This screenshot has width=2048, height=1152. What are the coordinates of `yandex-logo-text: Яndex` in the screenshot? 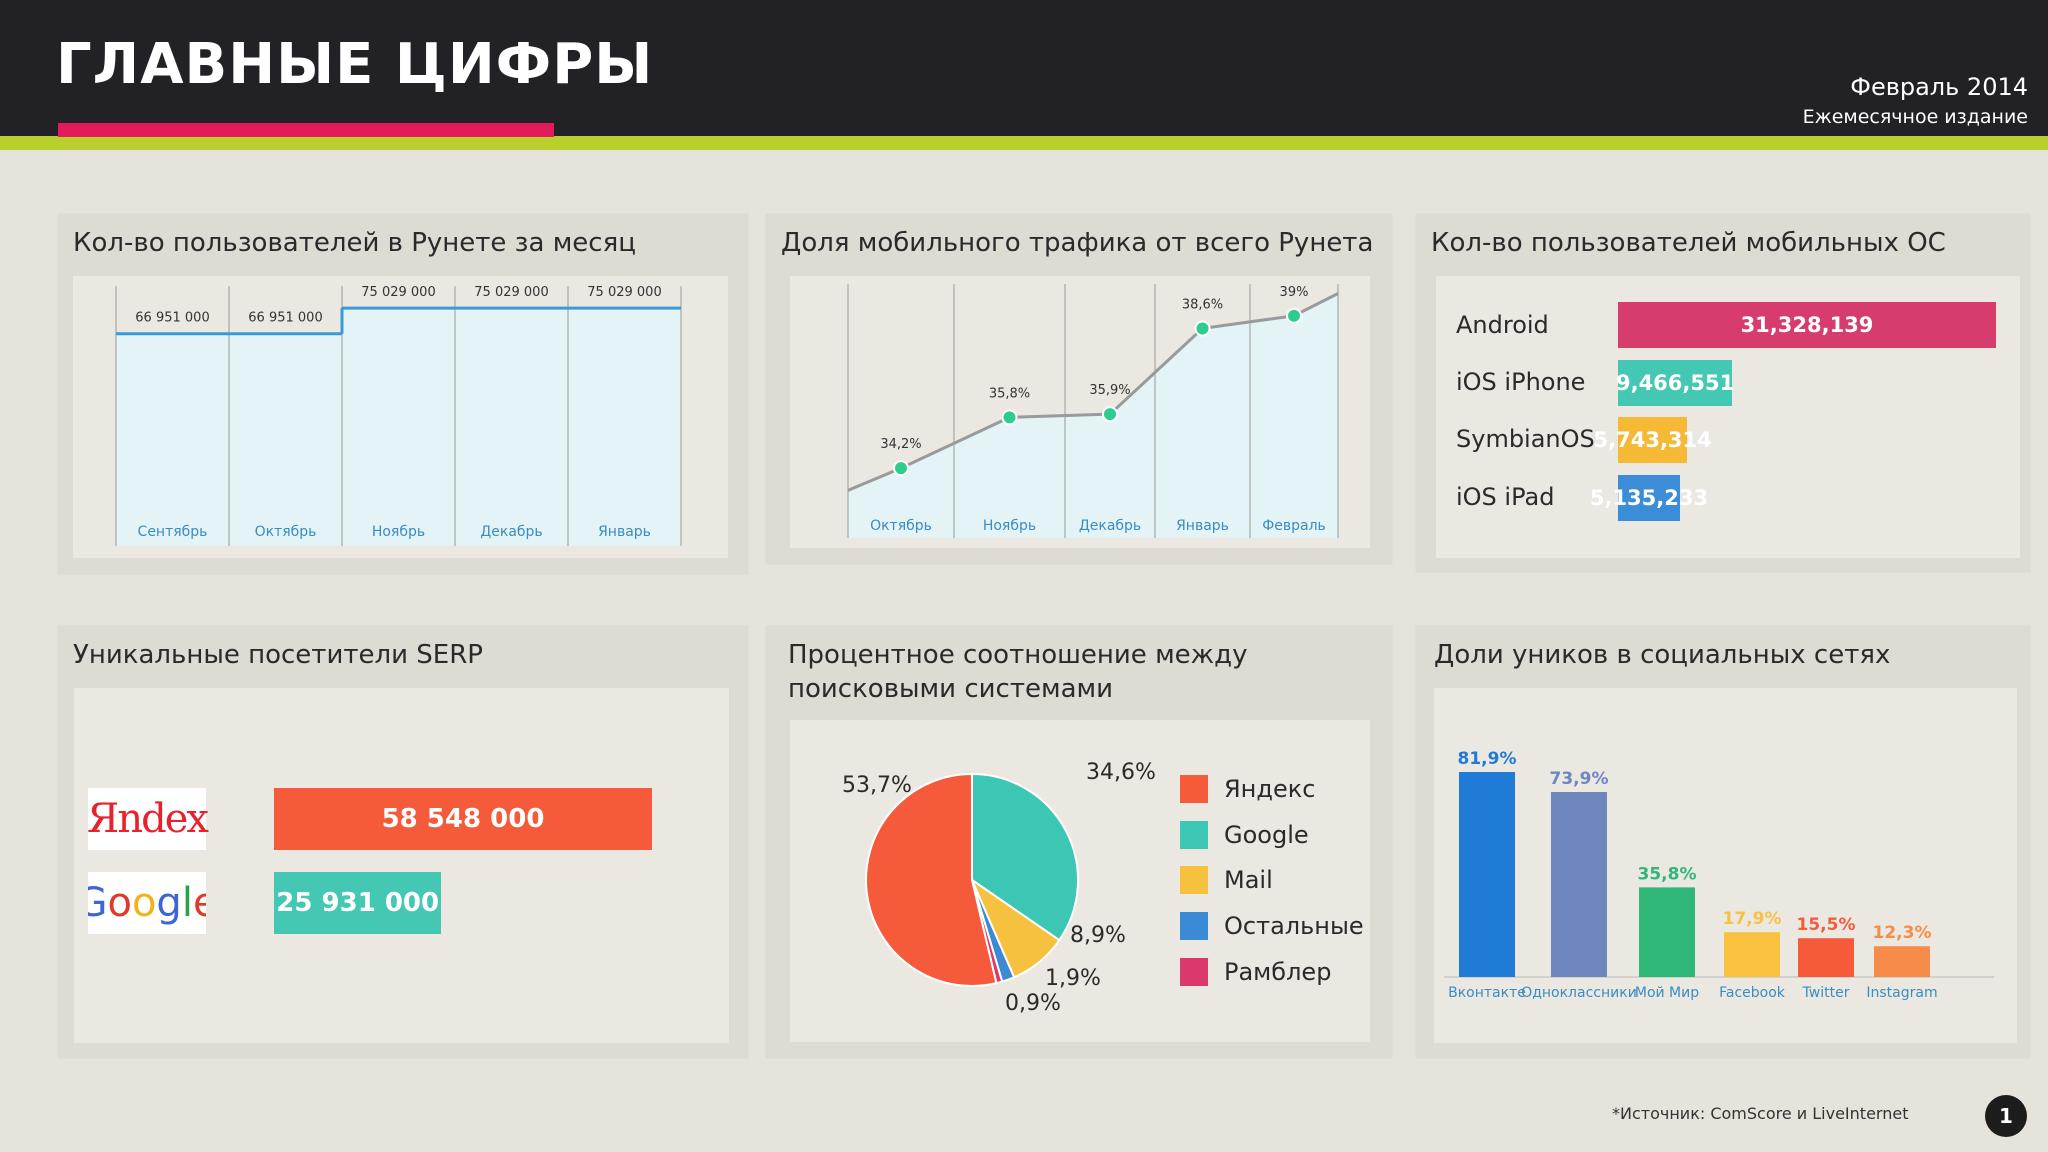 It's located at (148, 819).